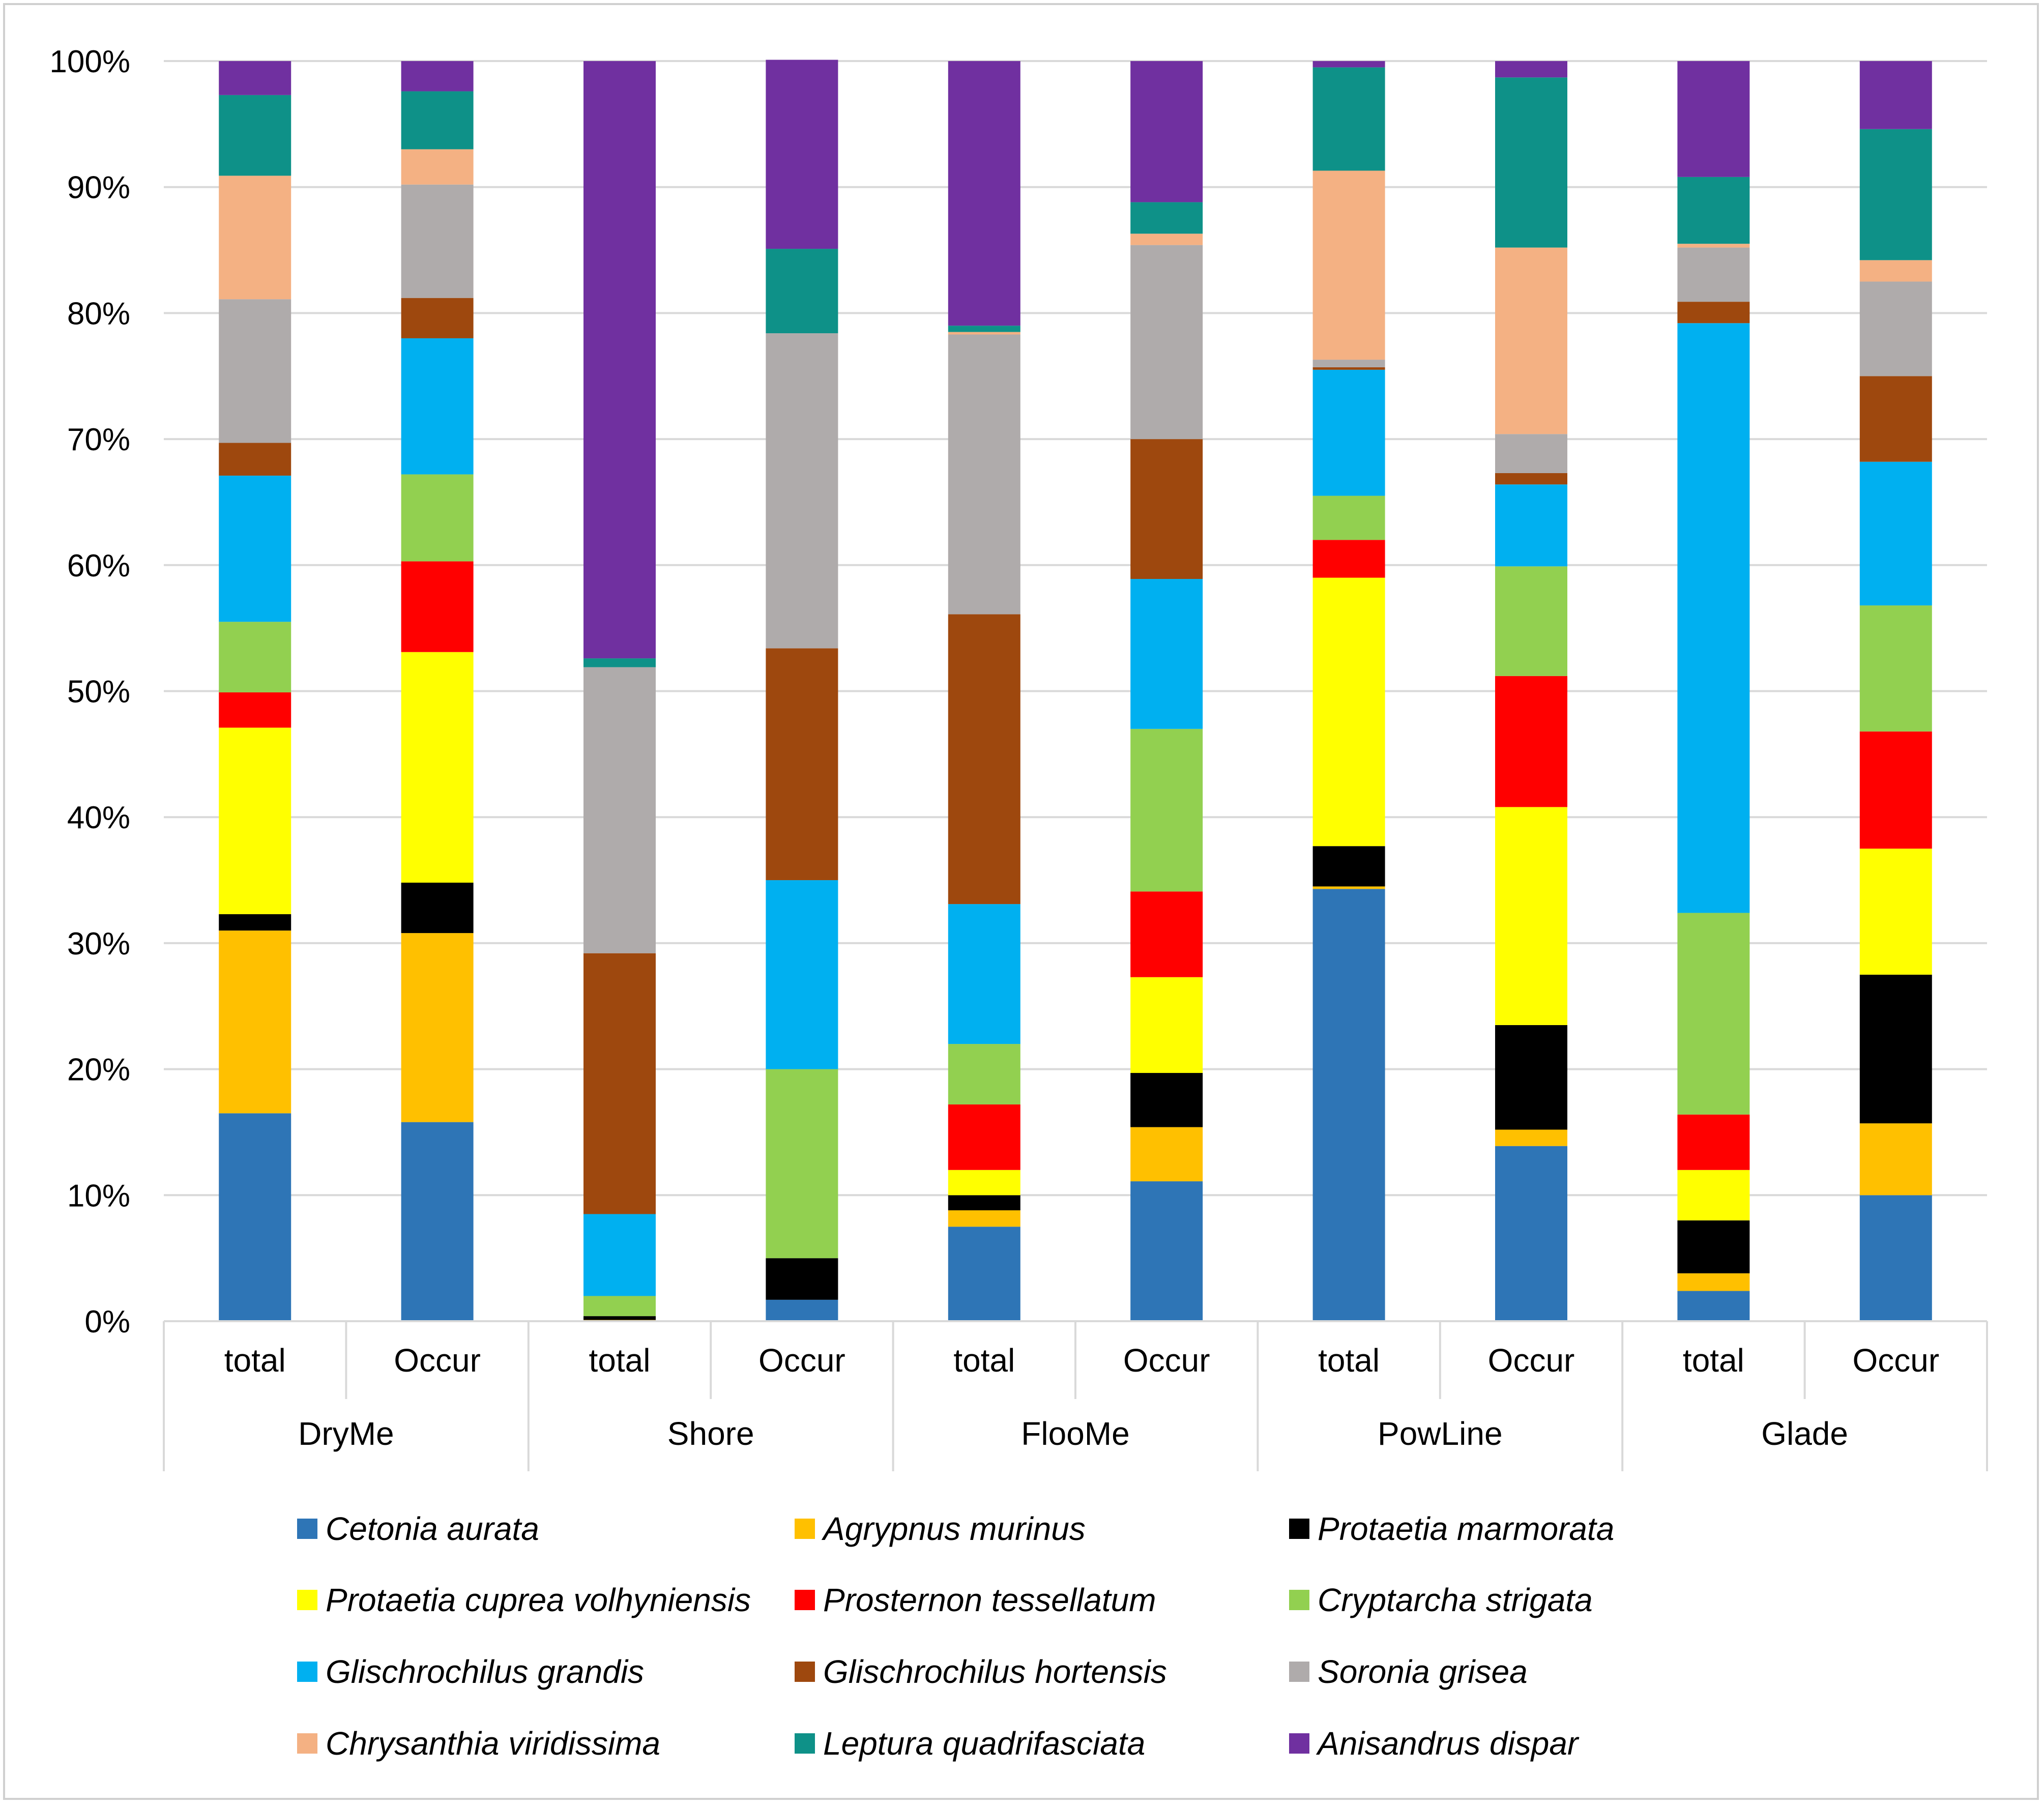 This screenshot has height=1805, width=2044. What do you see at coordinates (485, 1671) in the screenshot?
I see `legend-label: Glischrochilus grandis` at bounding box center [485, 1671].